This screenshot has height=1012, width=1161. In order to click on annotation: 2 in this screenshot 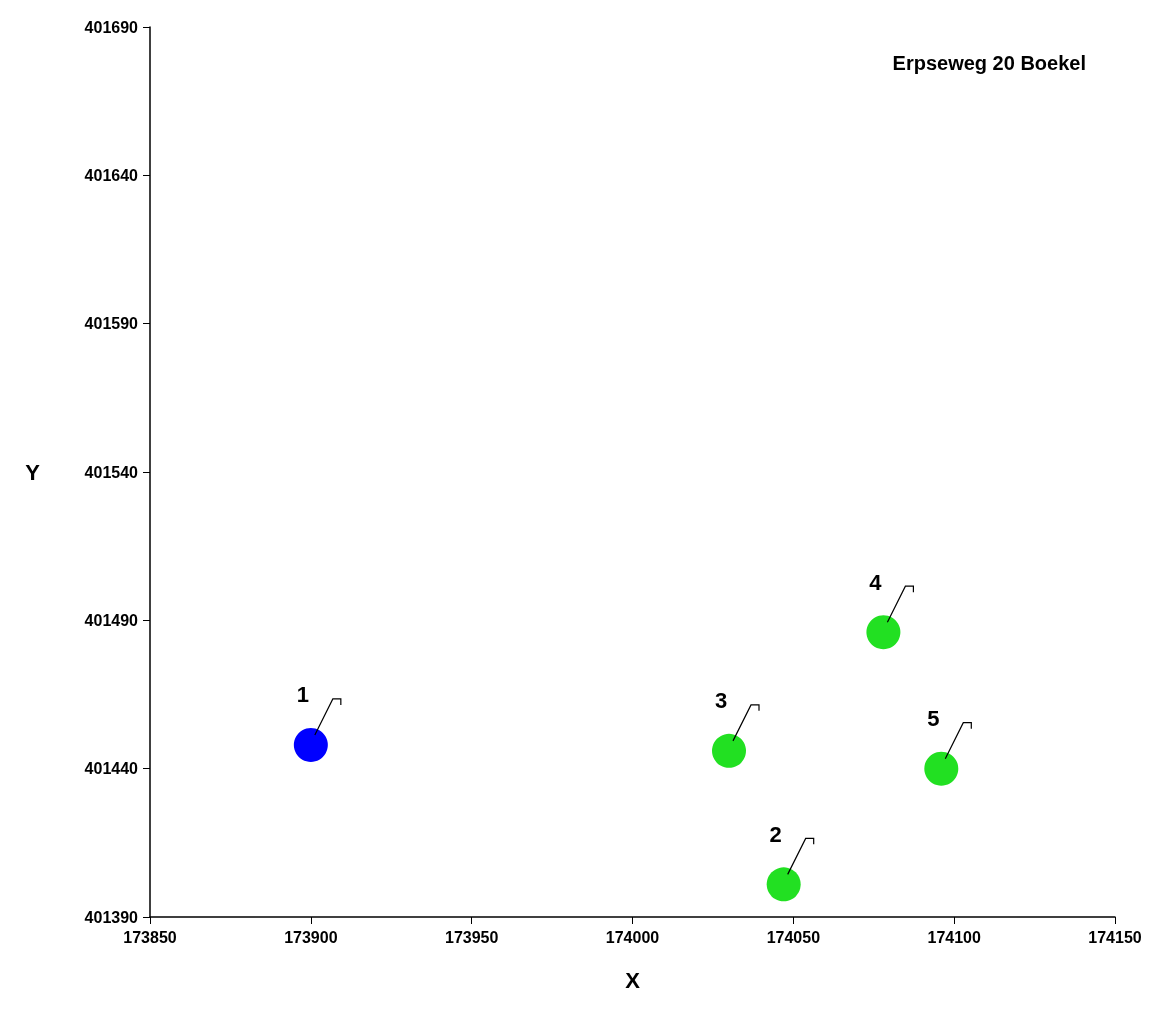, I will do `click(775, 834)`.